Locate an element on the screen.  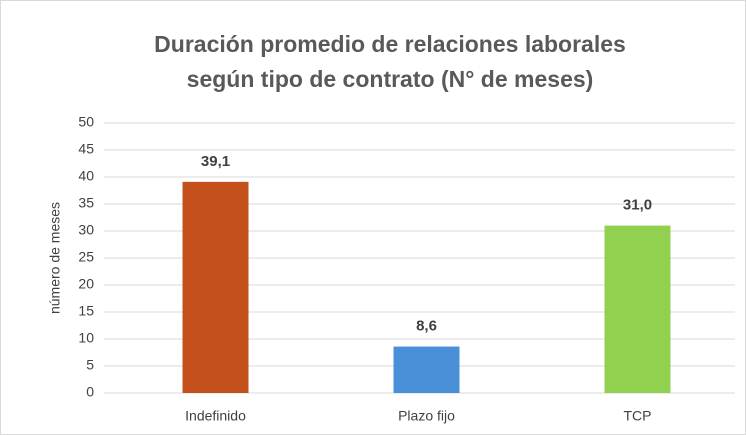
y-tick-label: 0 is located at coordinates (90, 392).